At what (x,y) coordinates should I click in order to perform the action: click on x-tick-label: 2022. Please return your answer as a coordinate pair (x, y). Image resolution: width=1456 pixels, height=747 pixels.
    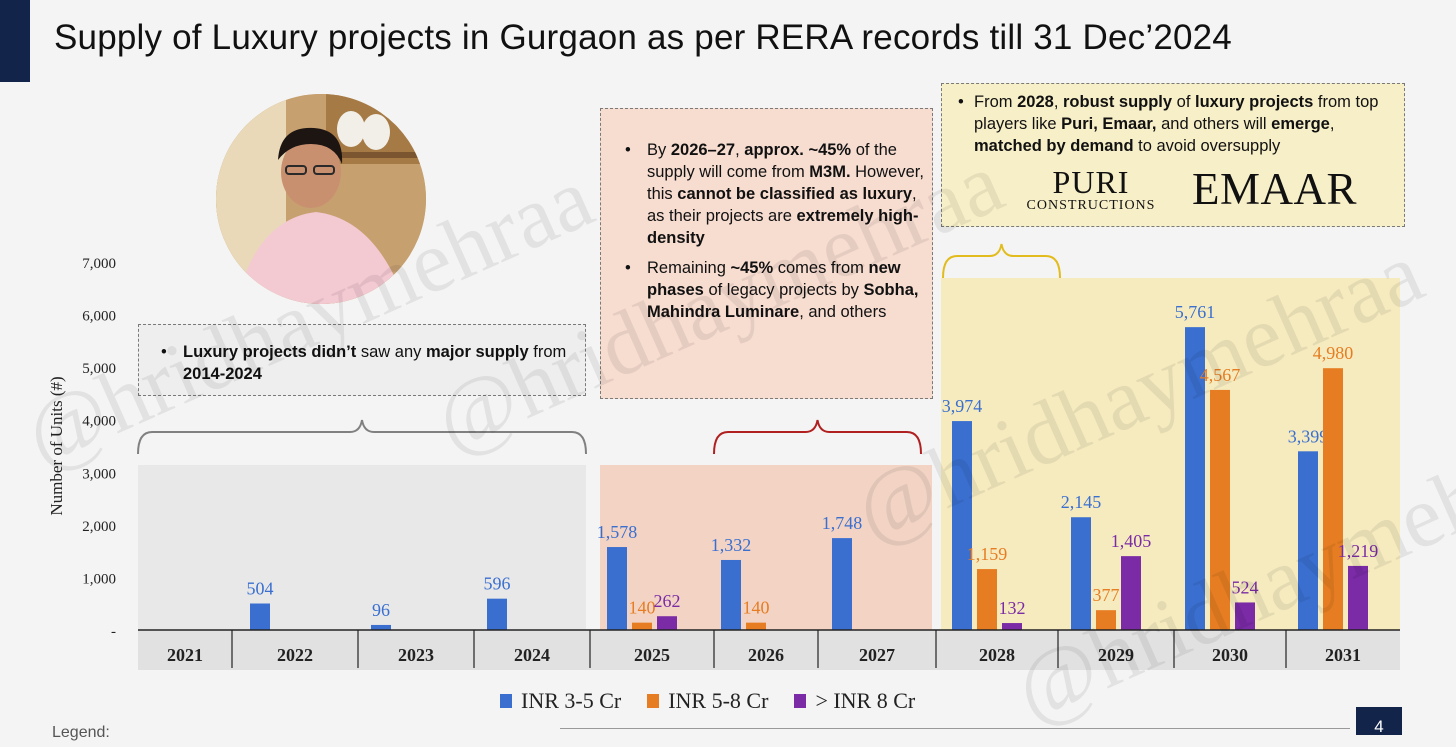
    Looking at the image, I should click on (295, 655).